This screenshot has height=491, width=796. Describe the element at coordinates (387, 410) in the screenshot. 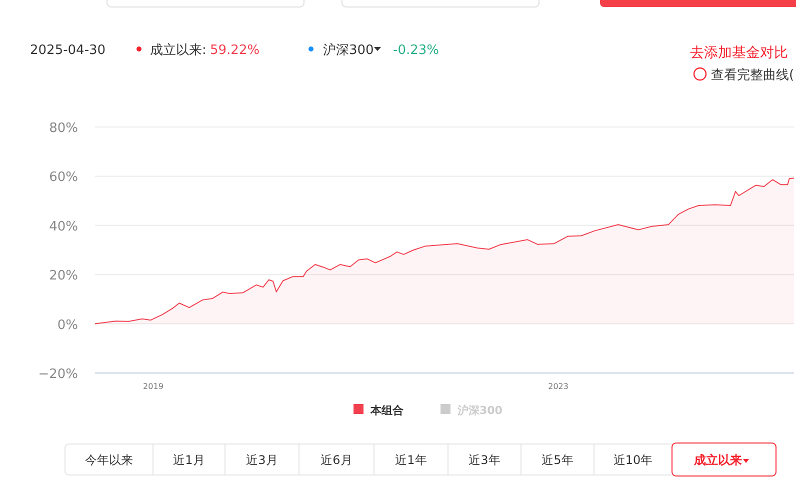

I see `legend-label: 本组合` at that location.